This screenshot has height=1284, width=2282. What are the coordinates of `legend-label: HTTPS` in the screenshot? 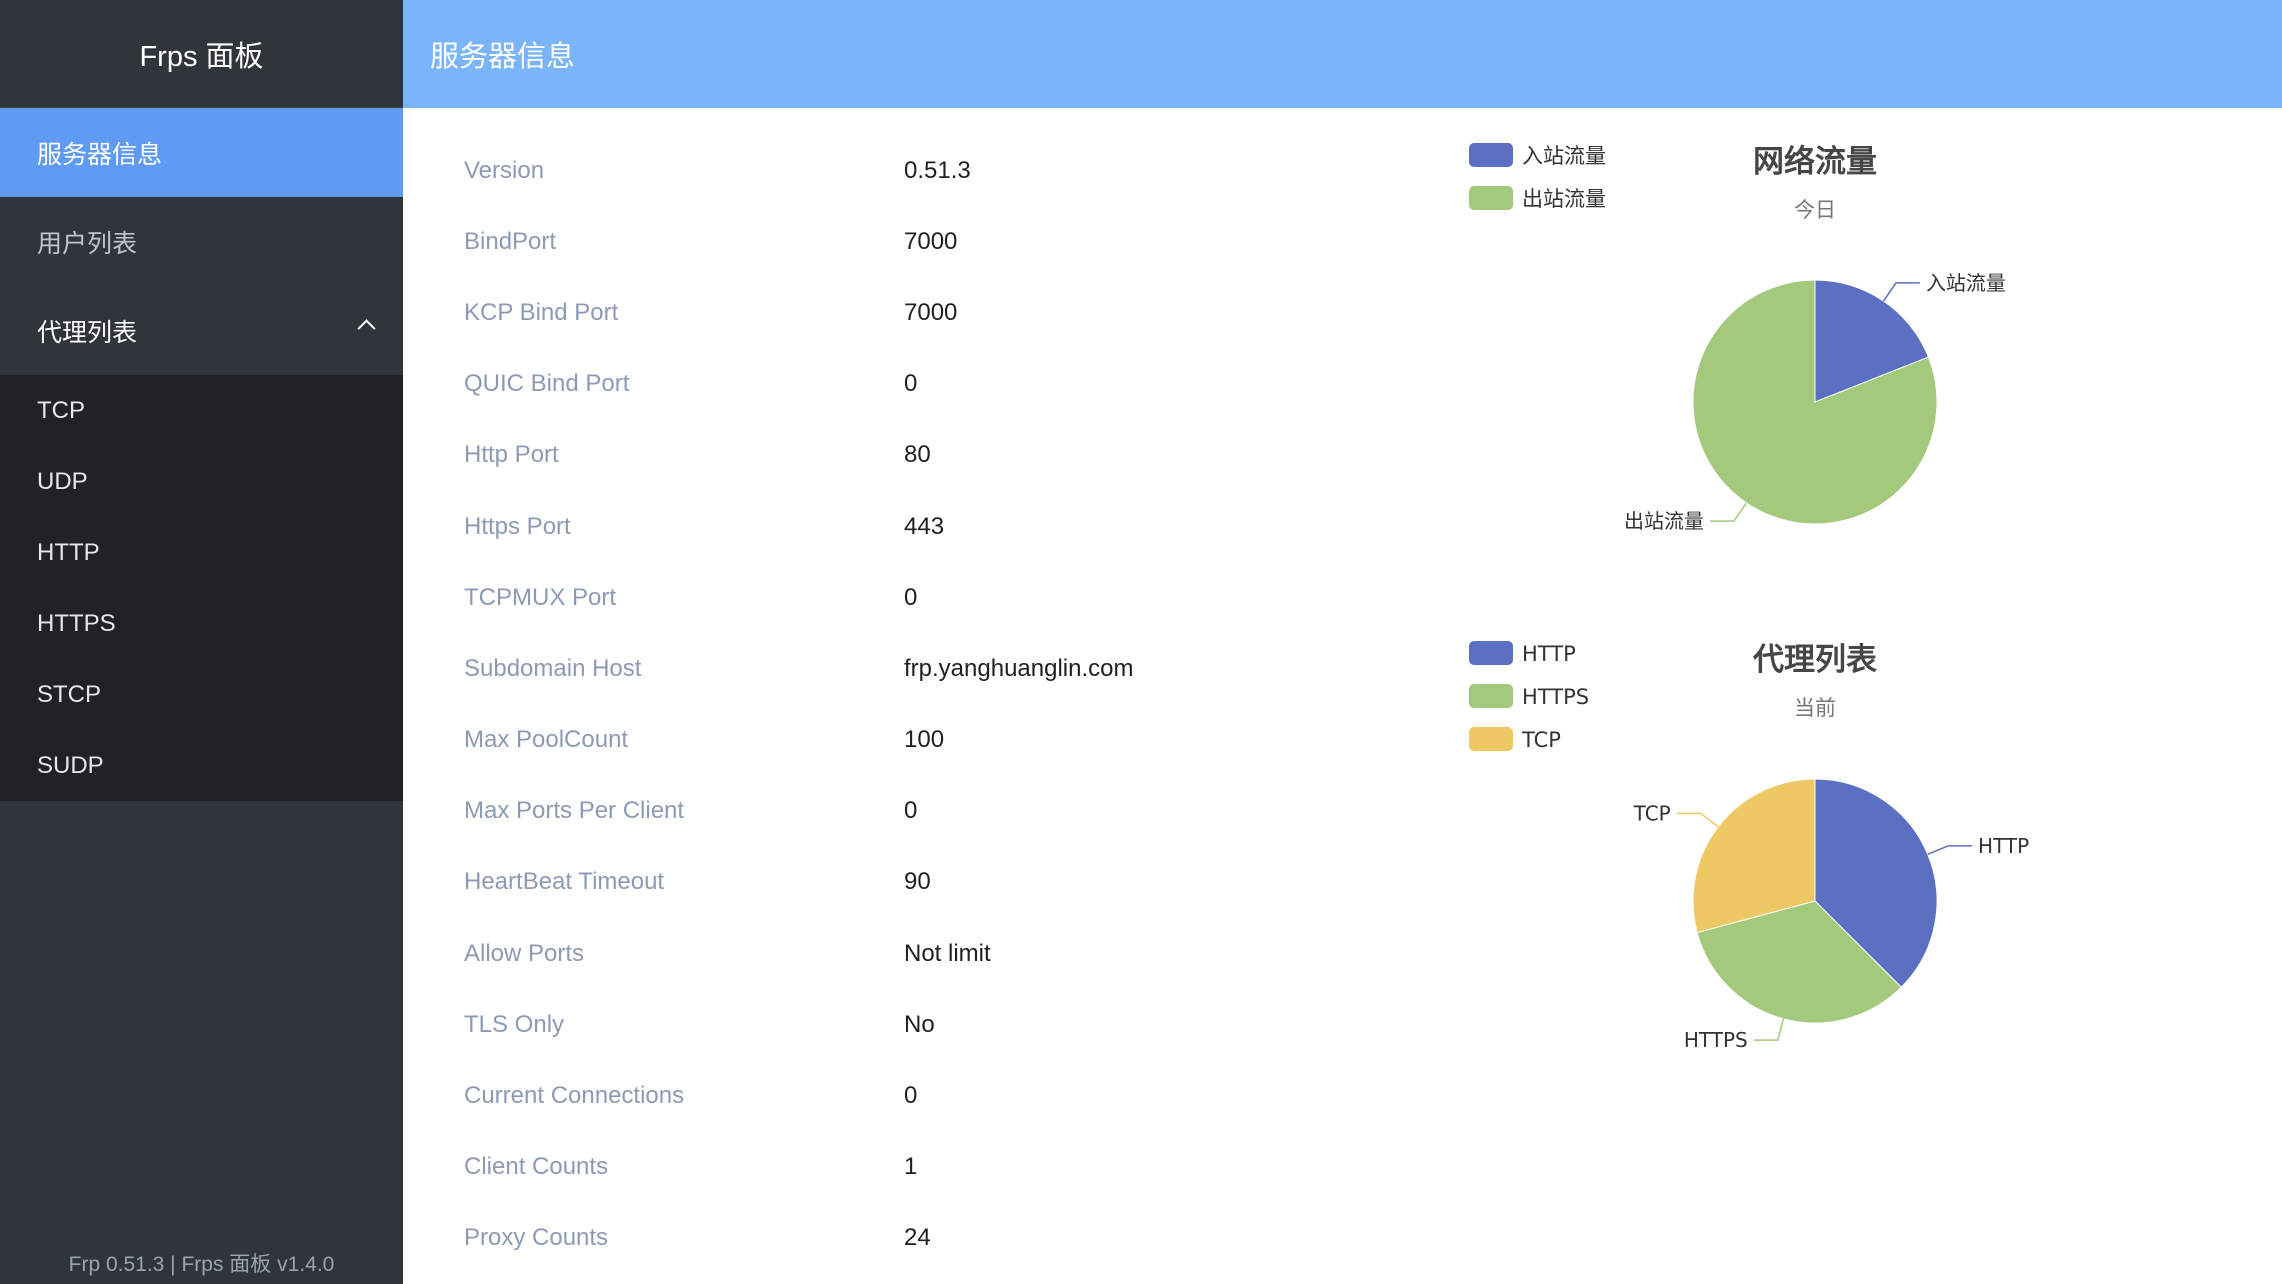 It's located at (1555, 697).